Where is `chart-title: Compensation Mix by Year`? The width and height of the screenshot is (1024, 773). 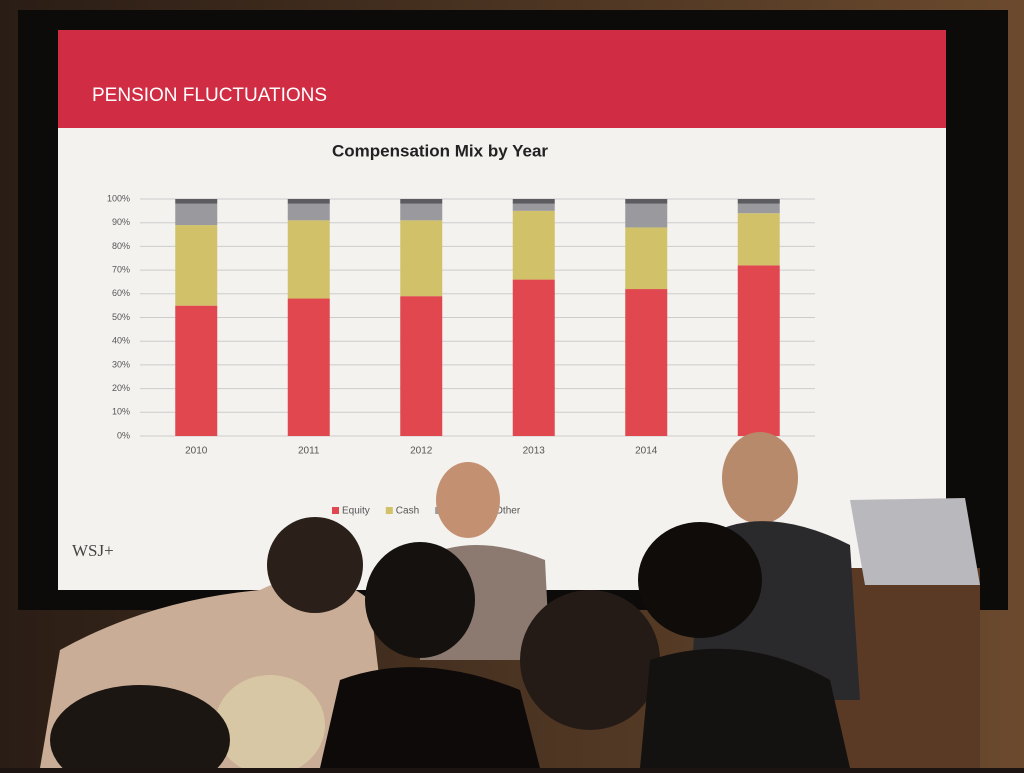
chart-title: Compensation Mix by Year is located at coordinates (440, 150).